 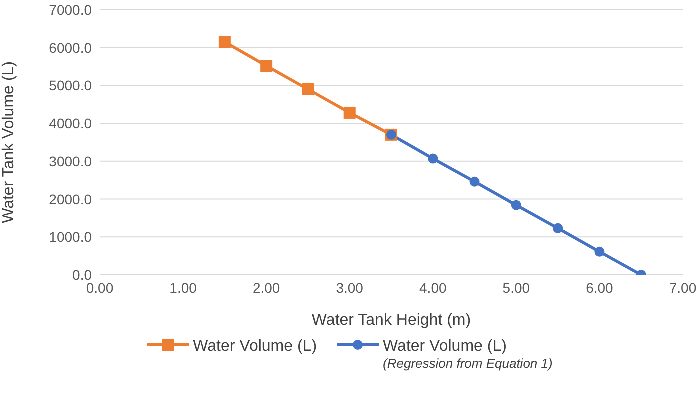 I want to click on legend-label: Water Volume (L), so click(x=255, y=347).